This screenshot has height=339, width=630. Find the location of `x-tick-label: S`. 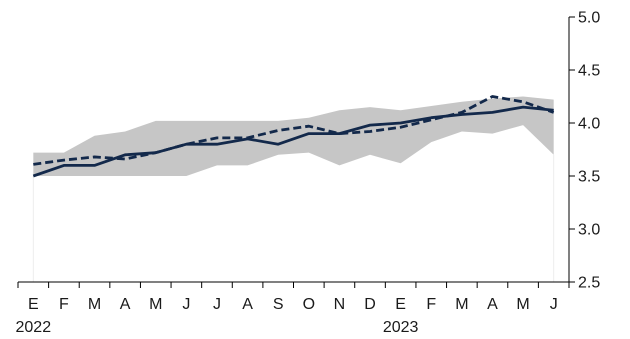

x-tick-label: S is located at coordinates (278, 304).